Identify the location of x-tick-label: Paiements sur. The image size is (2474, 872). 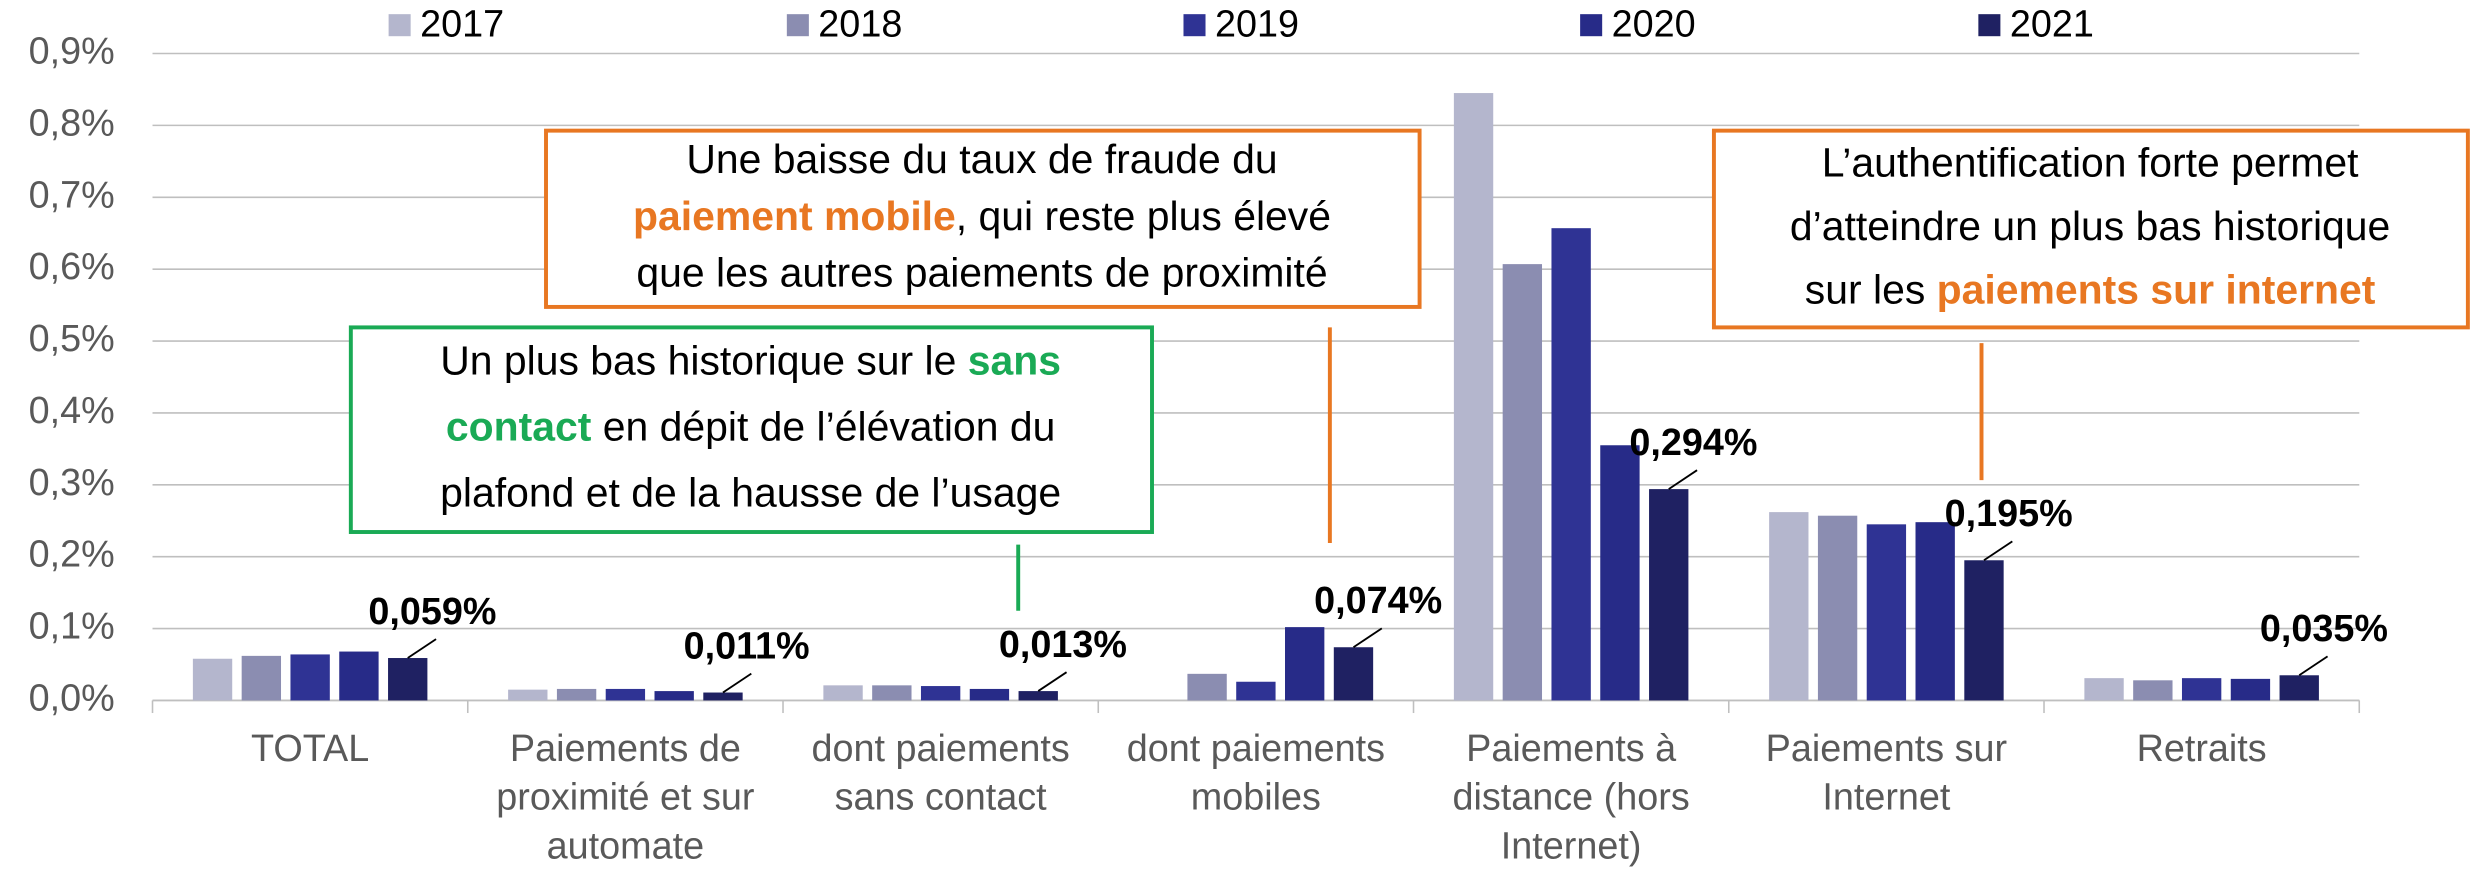
(1886, 749).